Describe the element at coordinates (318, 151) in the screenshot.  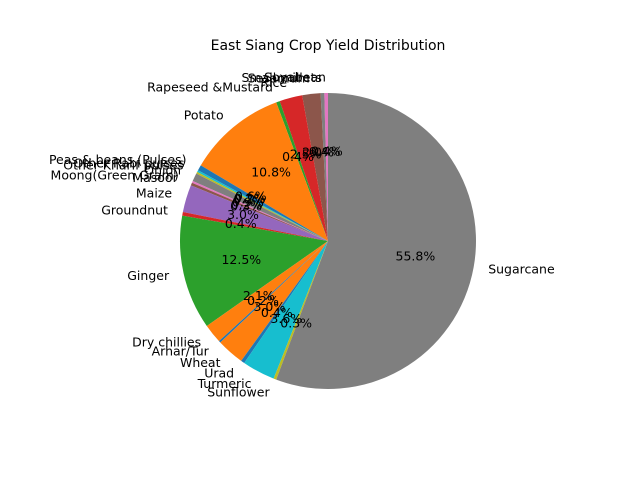
I see `slice-pct-sesamum: 2.0%` at that location.